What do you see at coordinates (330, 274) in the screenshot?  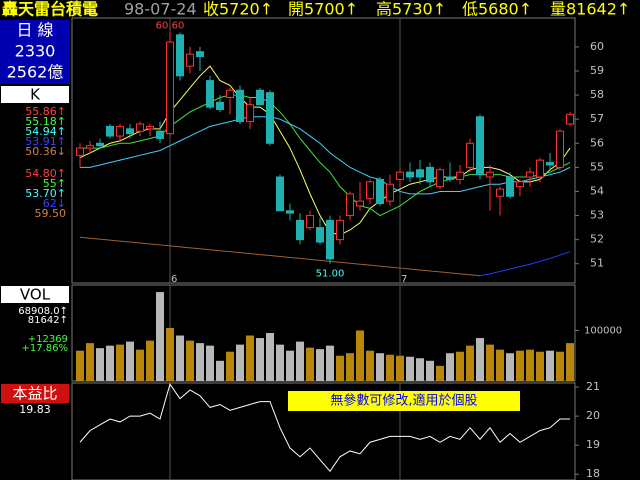 I see `annotation: 51.00` at bounding box center [330, 274].